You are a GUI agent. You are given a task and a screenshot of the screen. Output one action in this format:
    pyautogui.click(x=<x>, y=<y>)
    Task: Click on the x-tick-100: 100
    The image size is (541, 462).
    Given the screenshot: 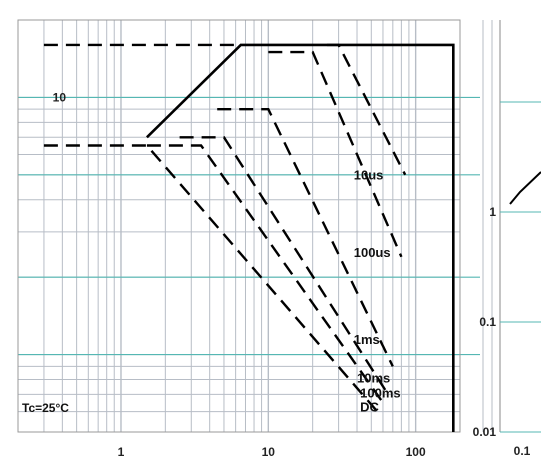 What is the action you would take?
    pyautogui.click(x=416, y=452)
    